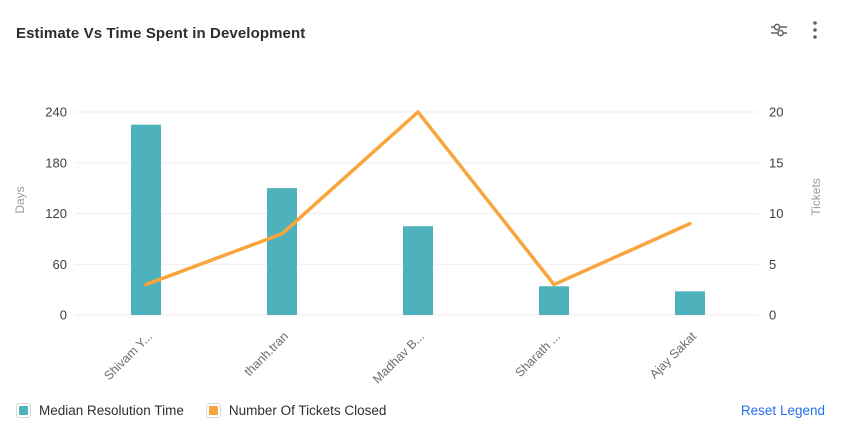  What do you see at coordinates (56, 213) in the screenshot?
I see `left-axis-tick-label: 120` at bounding box center [56, 213].